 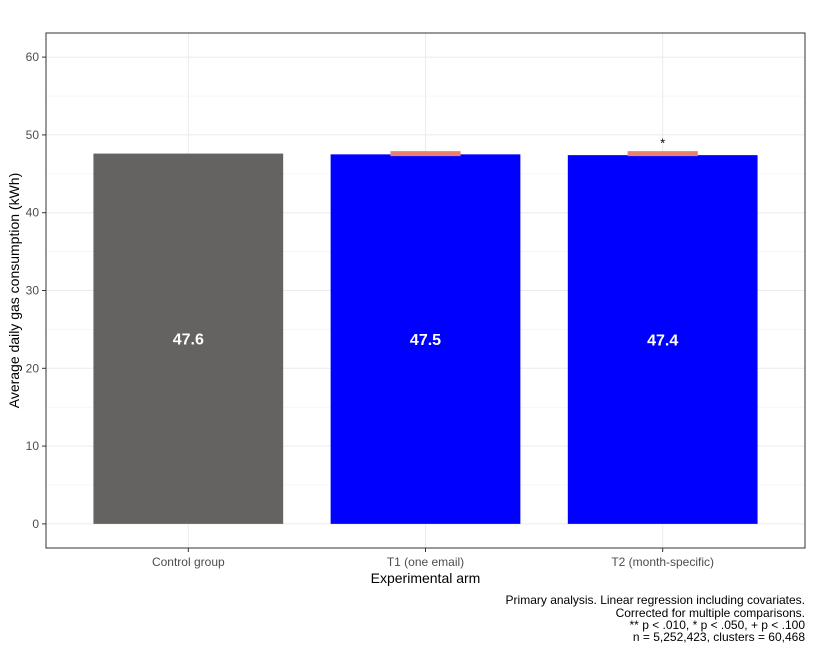 What do you see at coordinates (718, 625) in the screenshot?
I see `caption-line-3: ** p < .010, * p < .050, + p < .100` at bounding box center [718, 625].